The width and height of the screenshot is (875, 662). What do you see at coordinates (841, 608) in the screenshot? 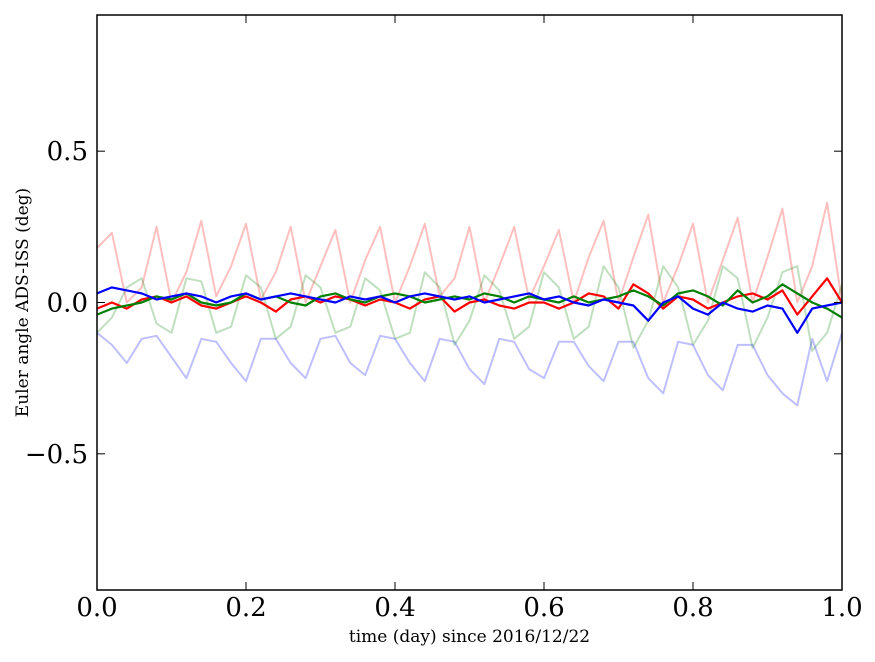
I see `x-tick-label: 1.0` at bounding box center [841, 608].